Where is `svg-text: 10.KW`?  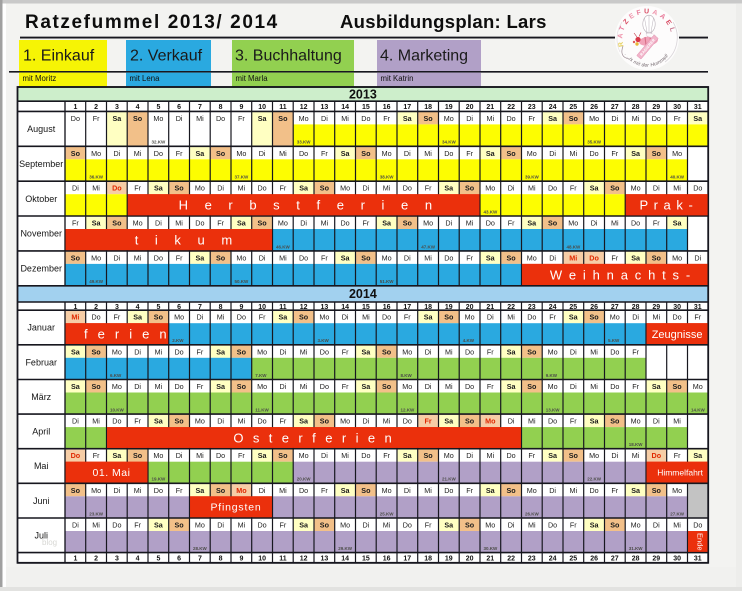 svg-text: 10.KW is located at coordinates (117, 410).